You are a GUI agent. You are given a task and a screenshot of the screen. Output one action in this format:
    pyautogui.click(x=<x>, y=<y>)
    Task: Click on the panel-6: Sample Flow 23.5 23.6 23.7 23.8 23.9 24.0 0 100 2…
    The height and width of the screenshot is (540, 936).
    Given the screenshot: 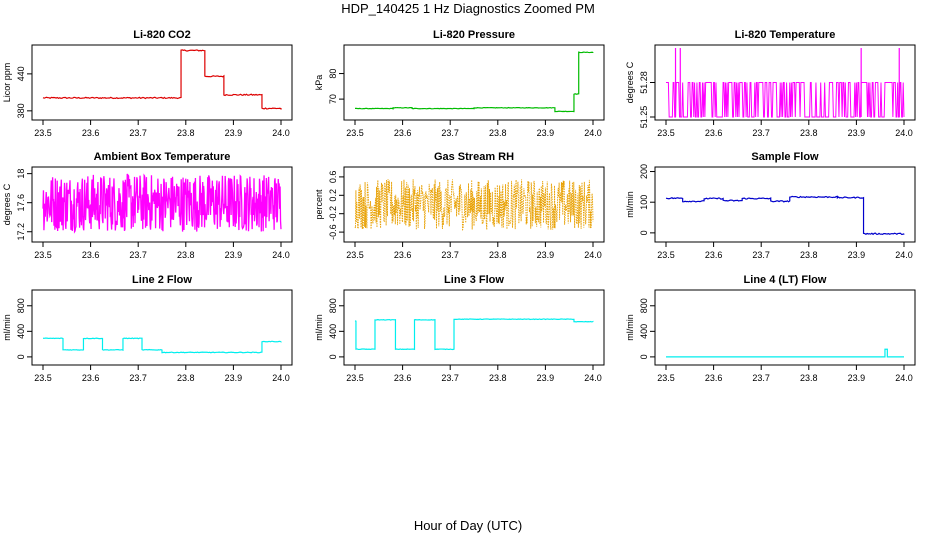 What is the action you would take?
    pyautogui.click(x=770, y=205)
    